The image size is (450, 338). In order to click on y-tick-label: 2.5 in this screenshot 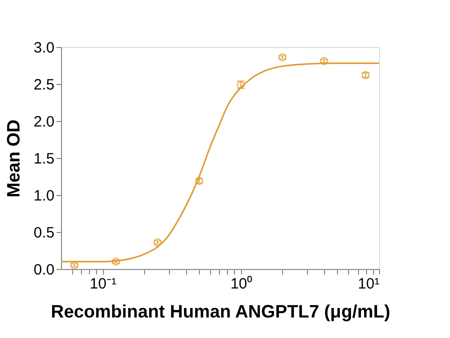, I will do `click(44, 85)`.